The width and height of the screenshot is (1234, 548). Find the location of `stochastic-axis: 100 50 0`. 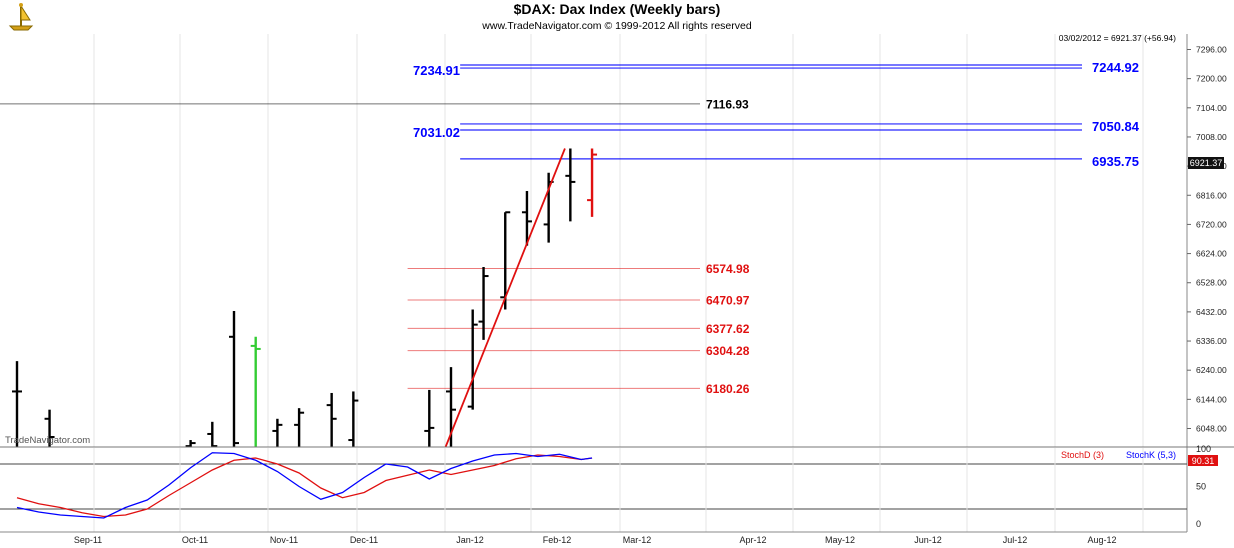

stochastic-axis: 100 50 0 is located at coordinates (1203, 486).